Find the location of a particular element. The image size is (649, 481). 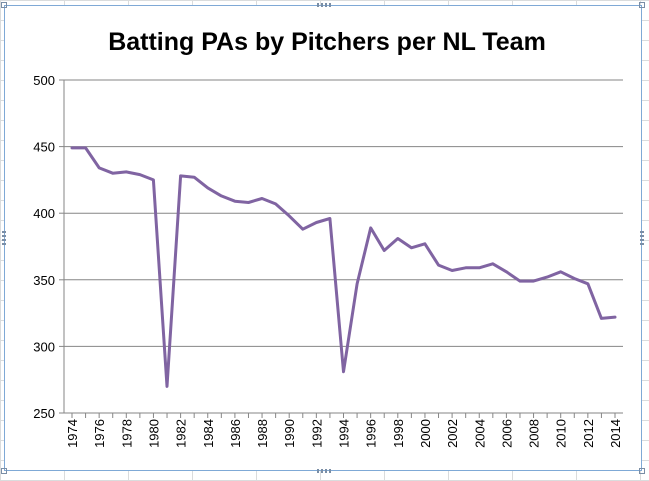

x-tick-label-2002: 2002 is located at coordinates (452, 433).